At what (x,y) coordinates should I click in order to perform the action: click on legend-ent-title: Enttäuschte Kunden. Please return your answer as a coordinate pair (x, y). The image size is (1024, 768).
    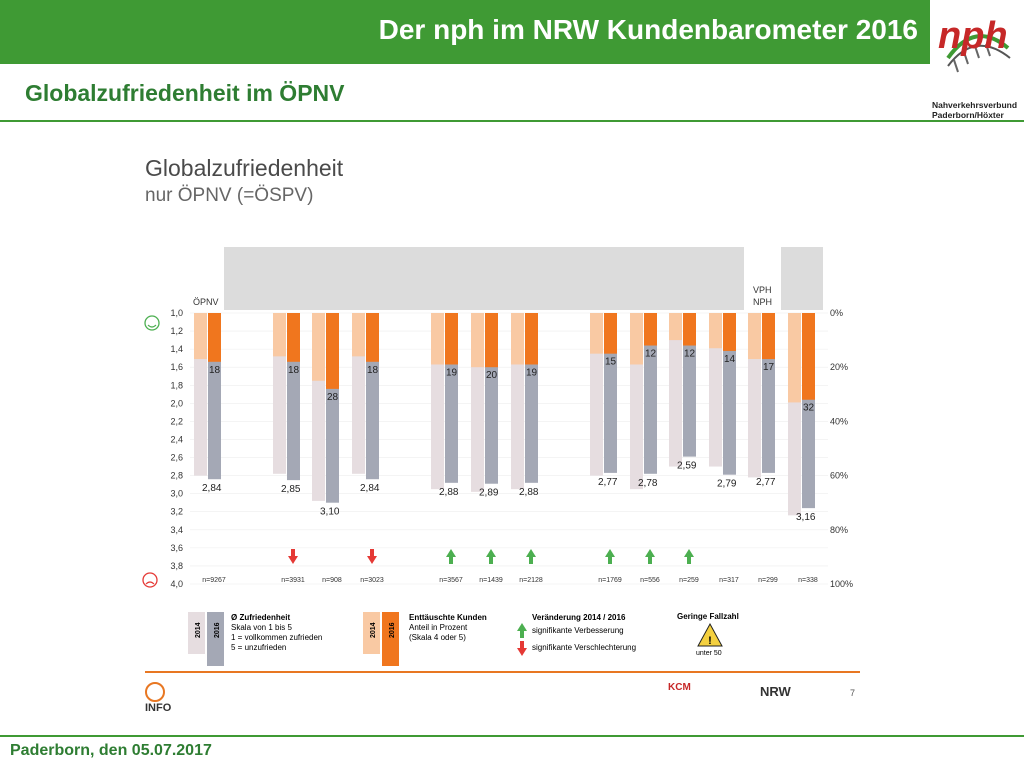
    Looking at the image, I should click on (448, 617).